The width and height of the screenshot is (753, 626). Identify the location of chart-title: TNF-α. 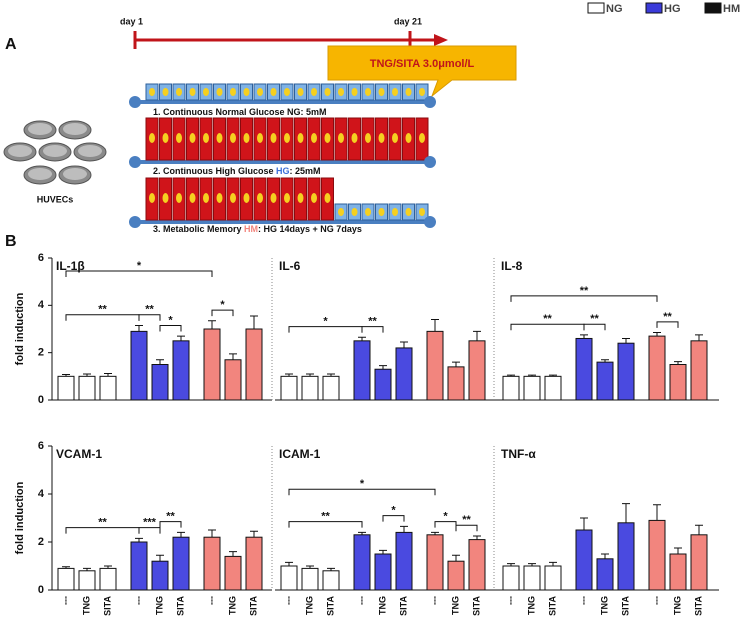
(518, 454).